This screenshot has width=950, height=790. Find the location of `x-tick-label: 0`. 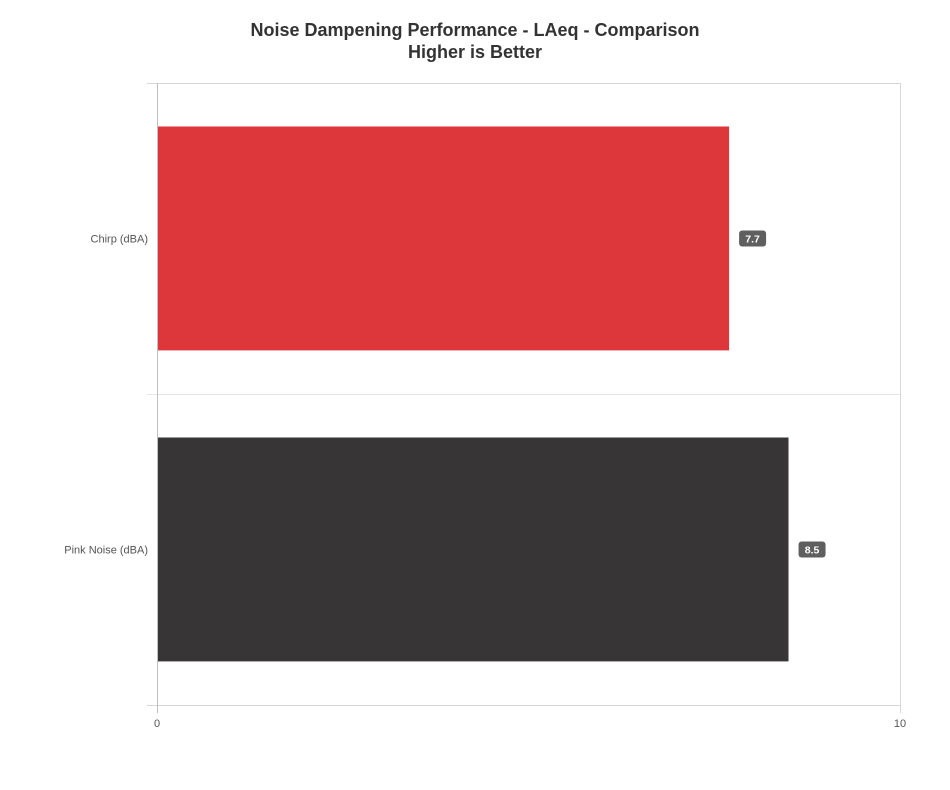

x-tick-label: 0 is located at coordinates (157, 724).